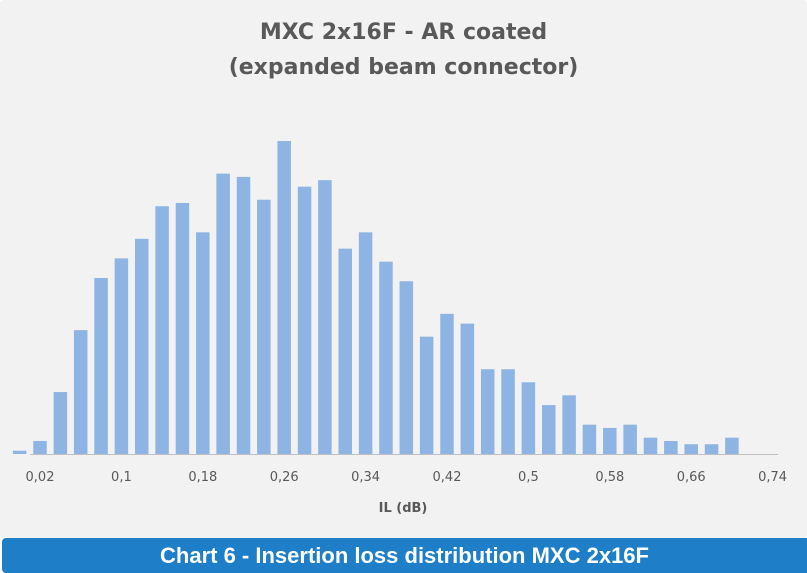 This screenshot has height=573, width=807. I want to click on chart-title: MXC 2x16F - AR coated, so click(403, 32).